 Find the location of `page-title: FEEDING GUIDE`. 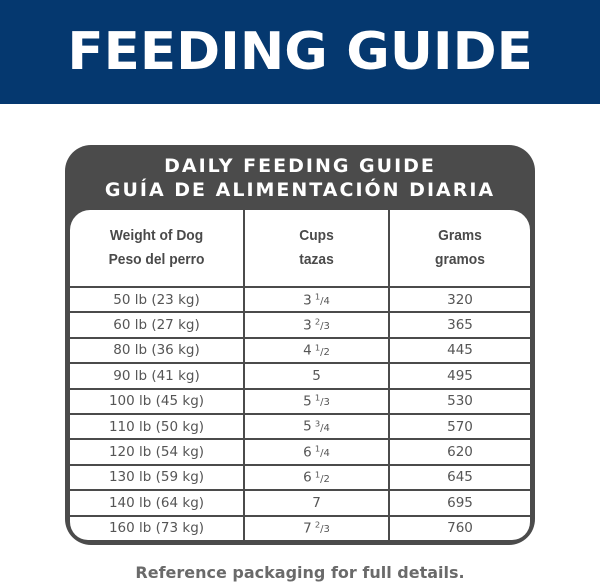

page-title: FEEDING GUIDE is located at coordinates (300, 52).